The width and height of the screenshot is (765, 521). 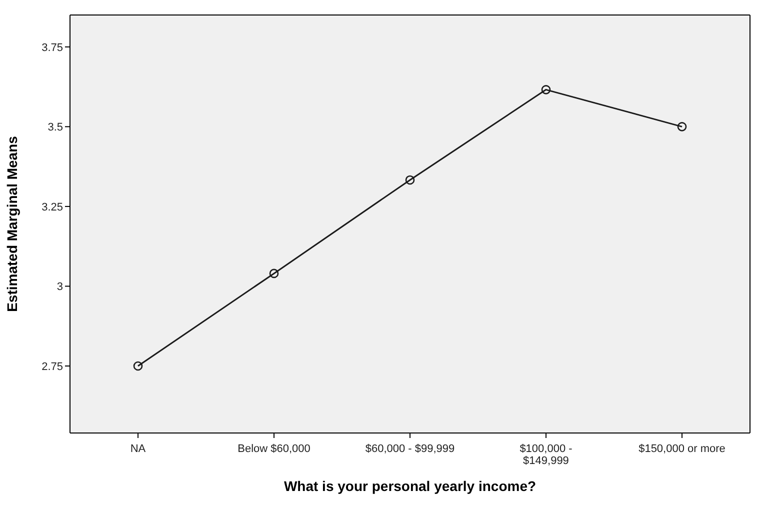 What do you see at coordinates (12, 224) in the screenshot?
I see `y-axis-title: Estimated Marginal Means` at bounding box center [12, 224].